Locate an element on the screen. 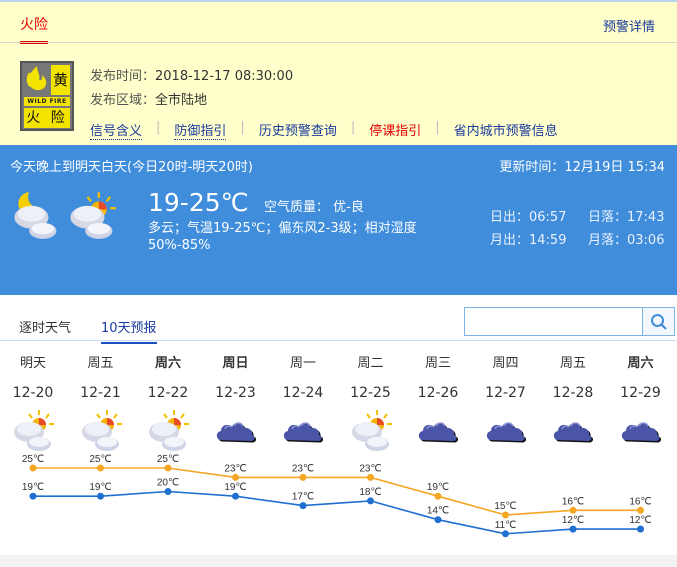 The width and height of the screenshot is (677, 567). search-icon is located at coordinates (658, 321).